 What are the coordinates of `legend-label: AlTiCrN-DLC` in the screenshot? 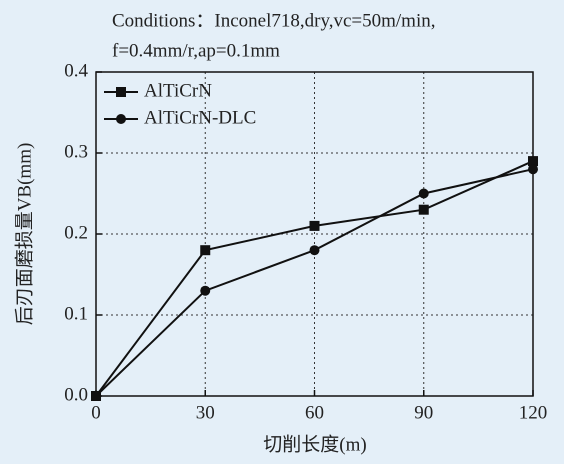 It's located at (200, 117).